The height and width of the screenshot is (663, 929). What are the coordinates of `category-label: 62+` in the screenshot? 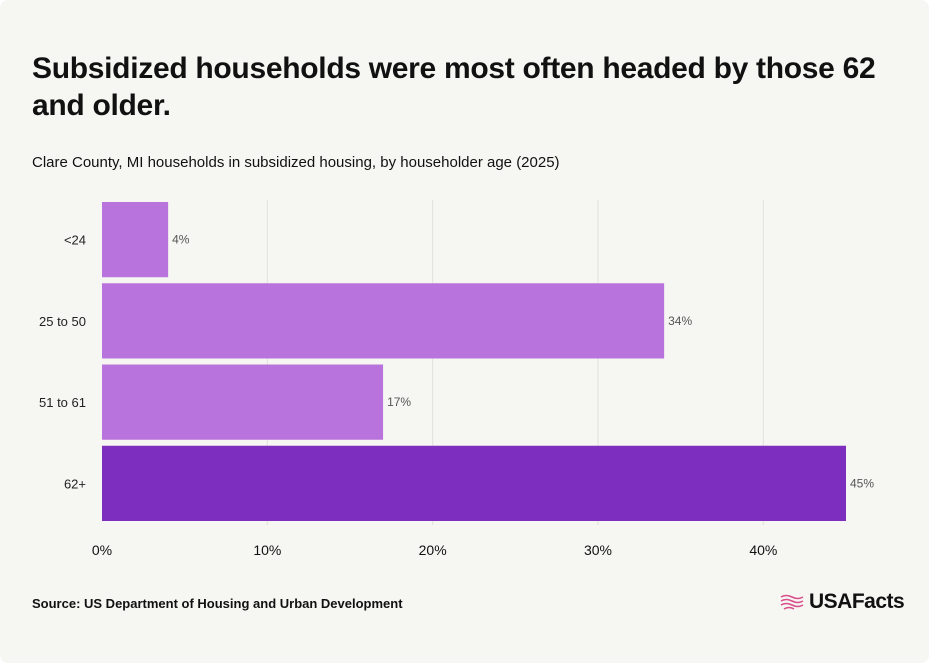 It's located at (75, 483).